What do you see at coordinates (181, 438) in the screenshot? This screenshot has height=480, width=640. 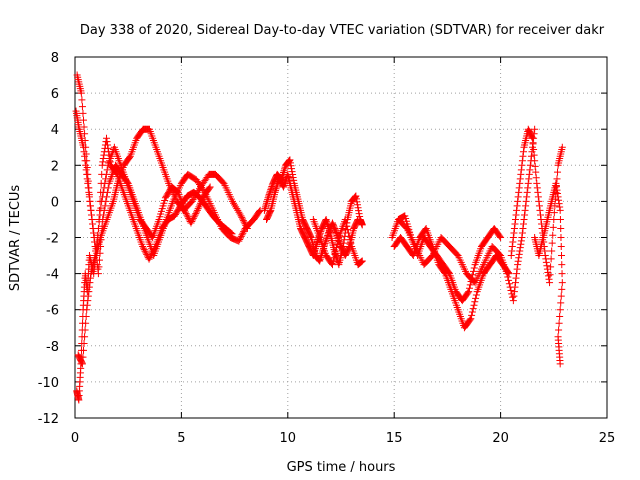 I see `x-tick-label: 5` at bounding box center [181, 438].